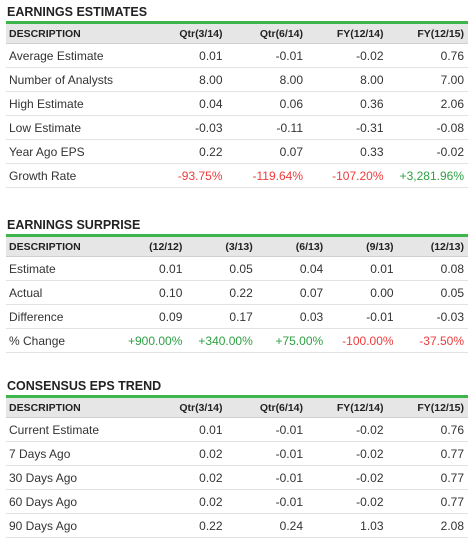 The image size is (474, 545). What do you see at coordinates (186, 408) in the screenshot?
I see `column-header: Qtr(3/14)` at bounding box center [186, 408].